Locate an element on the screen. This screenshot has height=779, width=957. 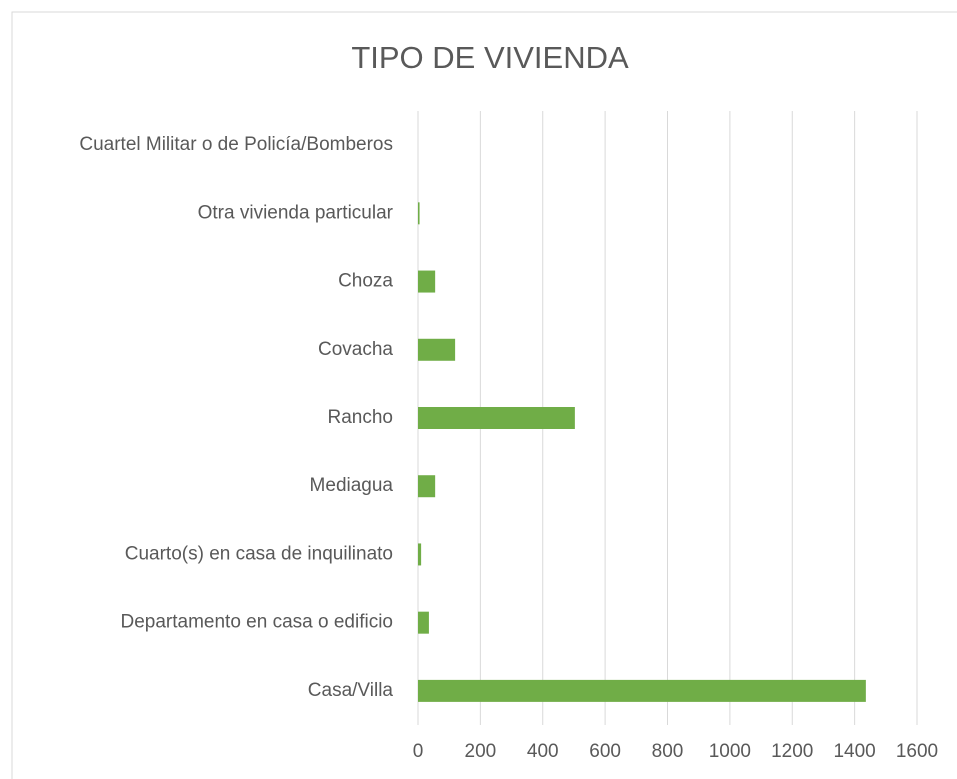
y-tick-label: Otra vivienda particular is located at coordinates (296, 212).